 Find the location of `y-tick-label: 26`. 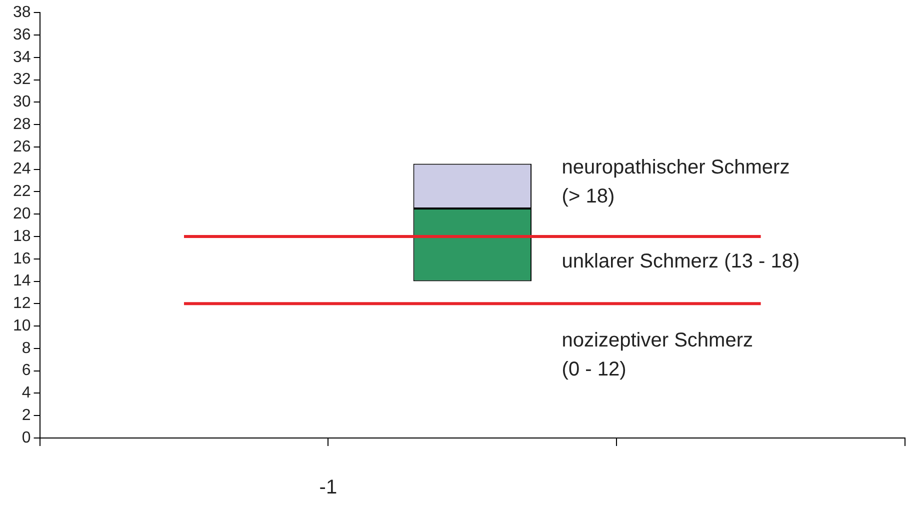

y-tick-label: 26 is located at coordinates (22, 147).